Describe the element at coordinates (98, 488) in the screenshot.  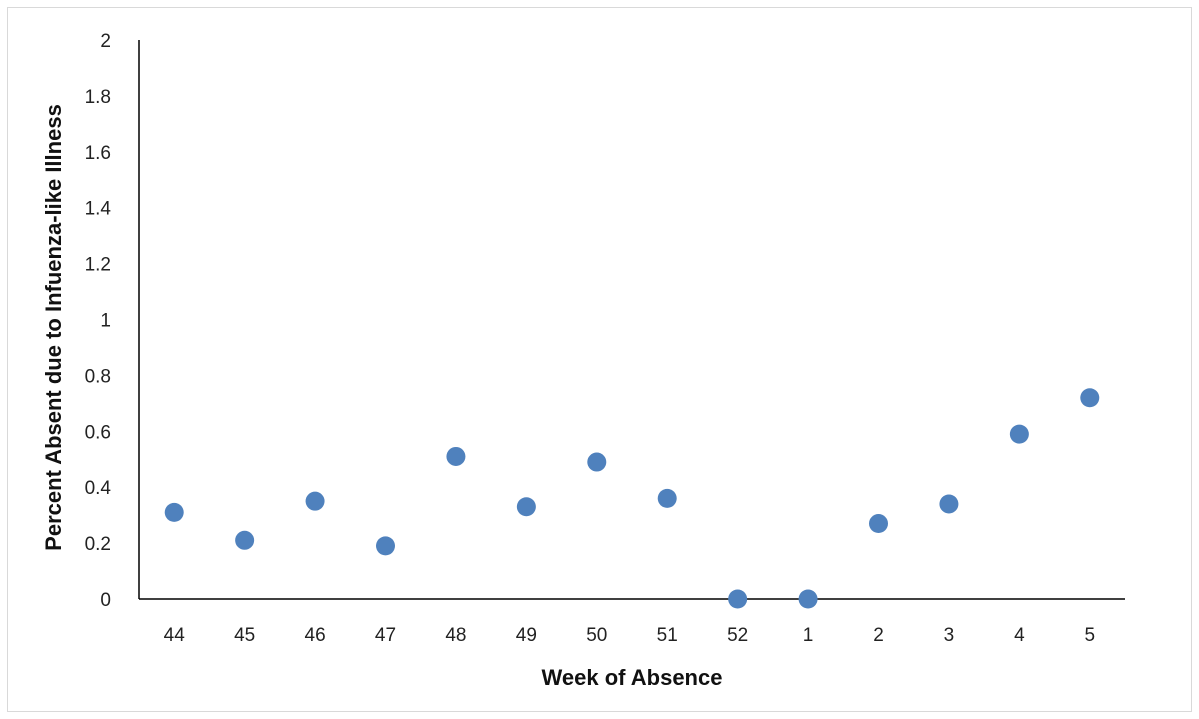
I see `y-tick-label: 0.4` at that location.